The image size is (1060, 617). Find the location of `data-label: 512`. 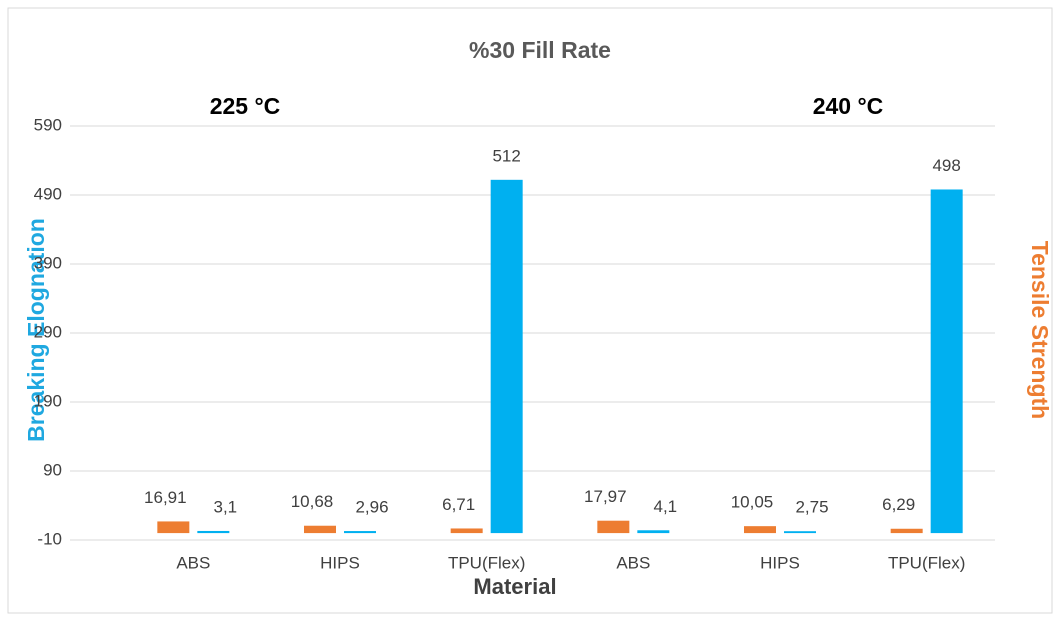

data-label: 512 is located at coordinates (506, 155).